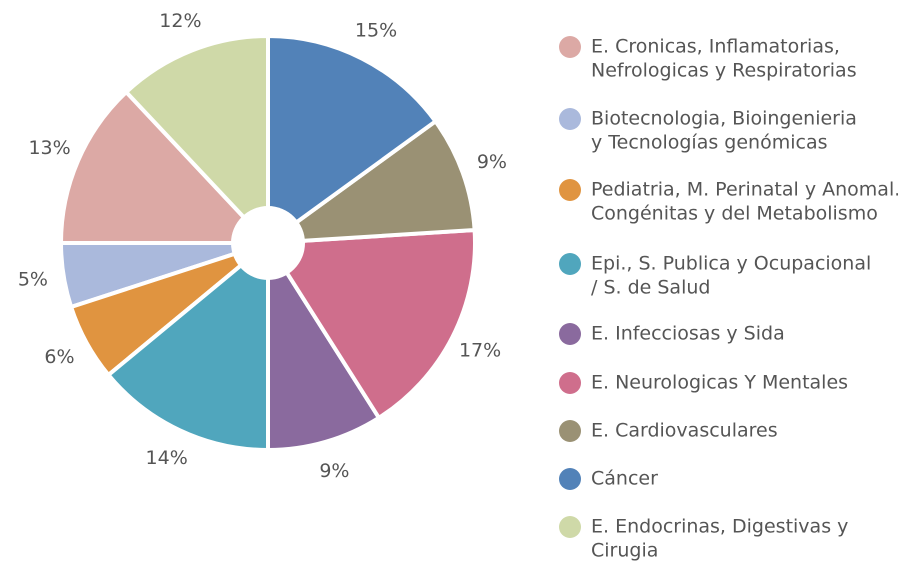 This screenshot has width=898, height=562. What do you see at coordinates (268, 243) in the screenshot?
I see `donut-hole` at bounding box center [268, 243].